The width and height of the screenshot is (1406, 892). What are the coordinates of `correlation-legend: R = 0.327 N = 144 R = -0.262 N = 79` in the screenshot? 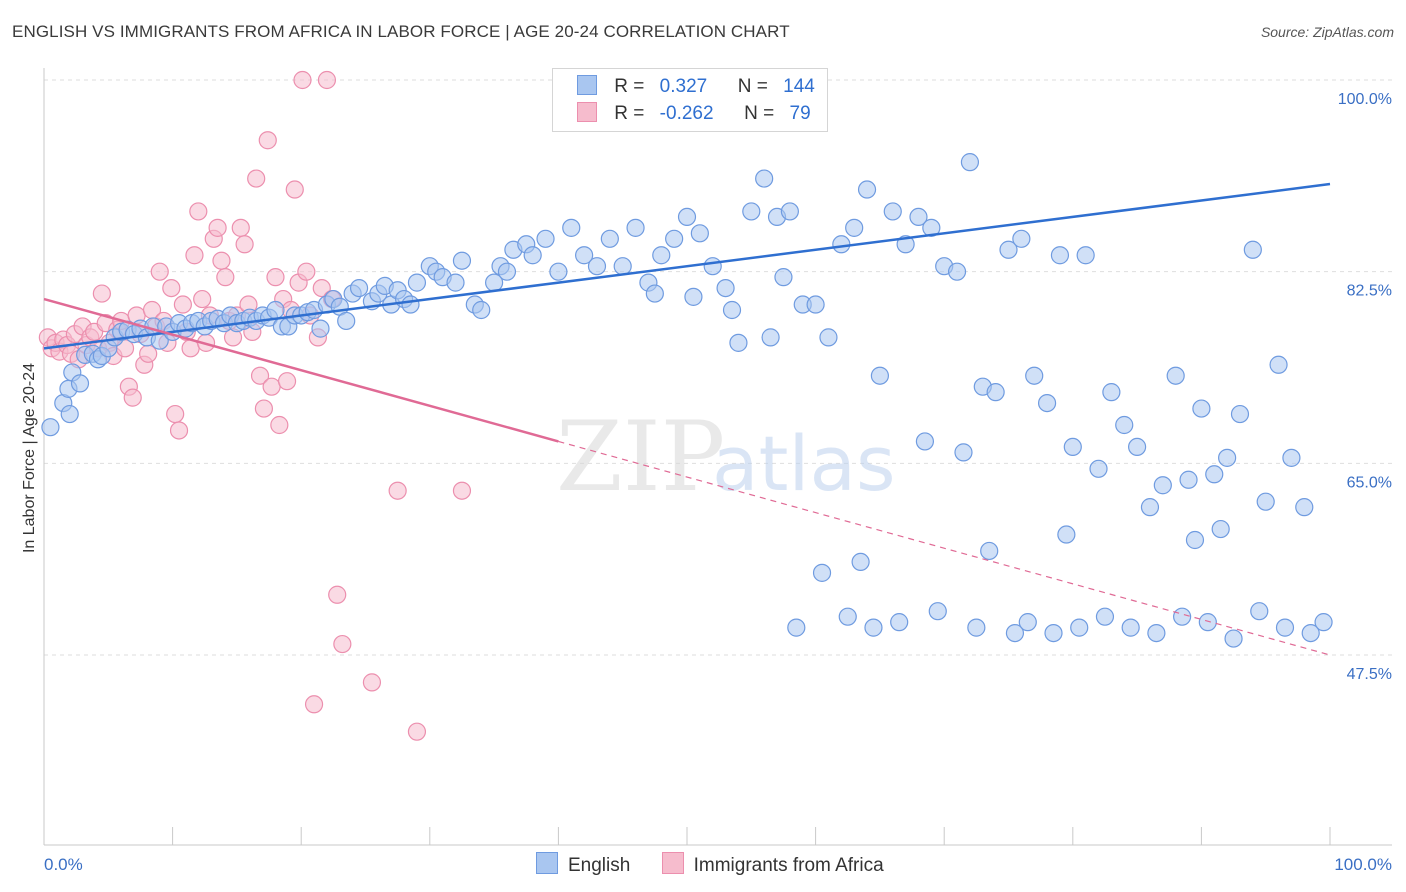 It's located at (690, 100).